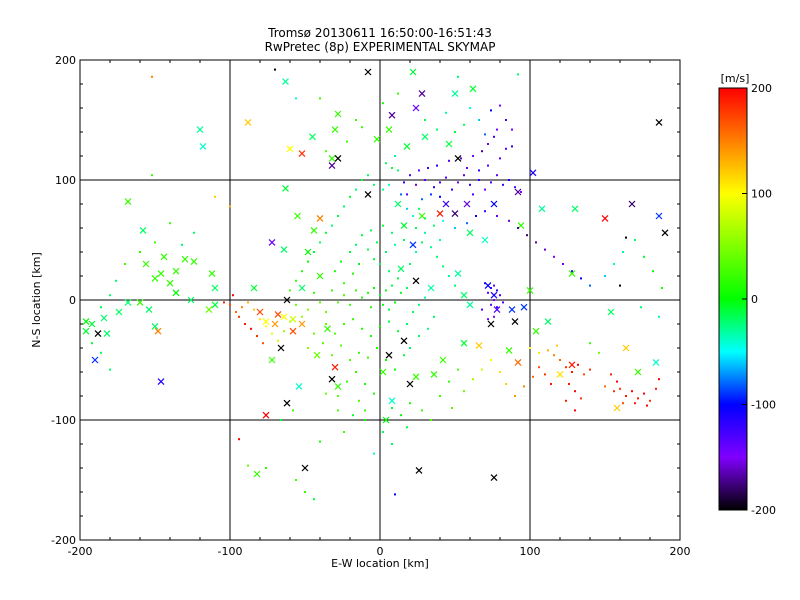 The image size is (800, 600). What do you see at coordinates (230, 551) in the screenshot?
I see `x-tick-label: -100` at bounding box center [230, 551].